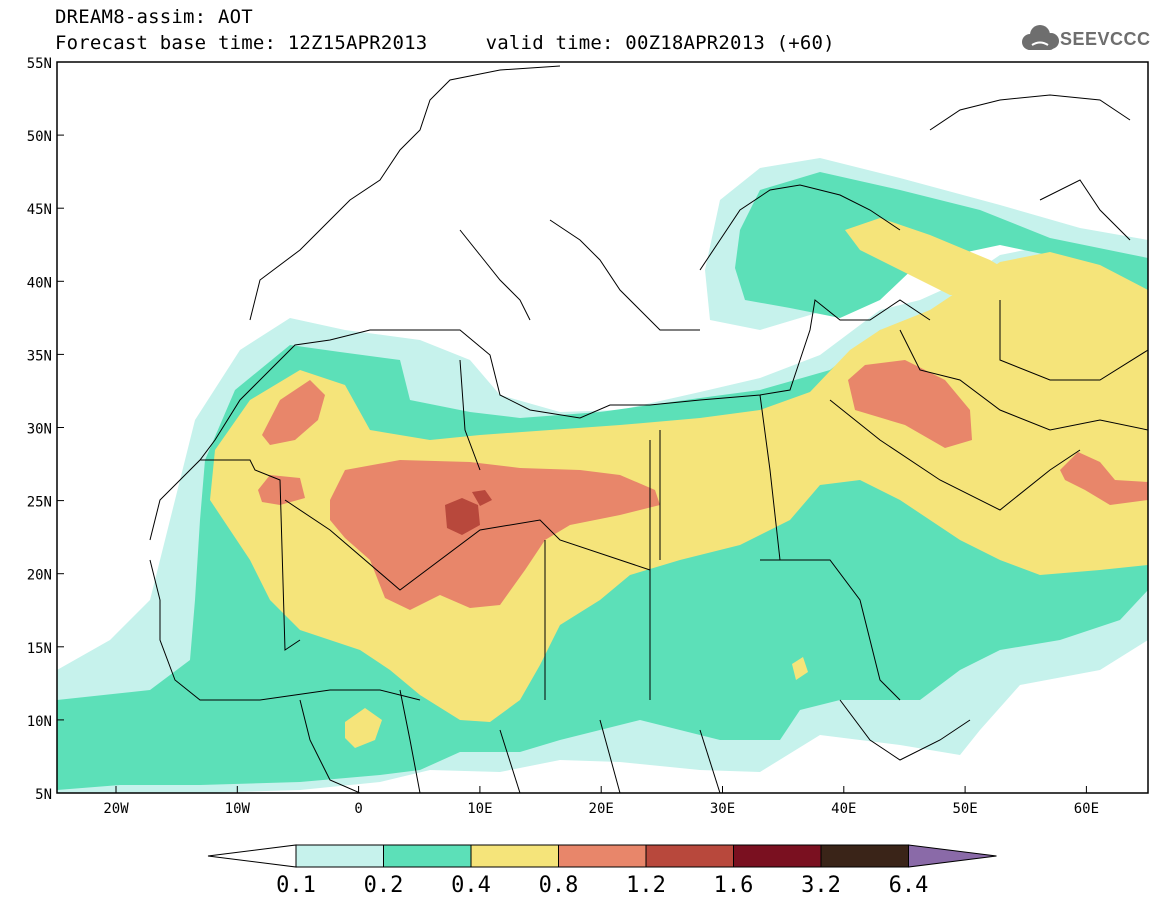 The image size is (1165, 905). What do you see at coordinates (39, 649) in the screenshot?
I see `latitude-label: 15N` at bounding box center [39, 649].